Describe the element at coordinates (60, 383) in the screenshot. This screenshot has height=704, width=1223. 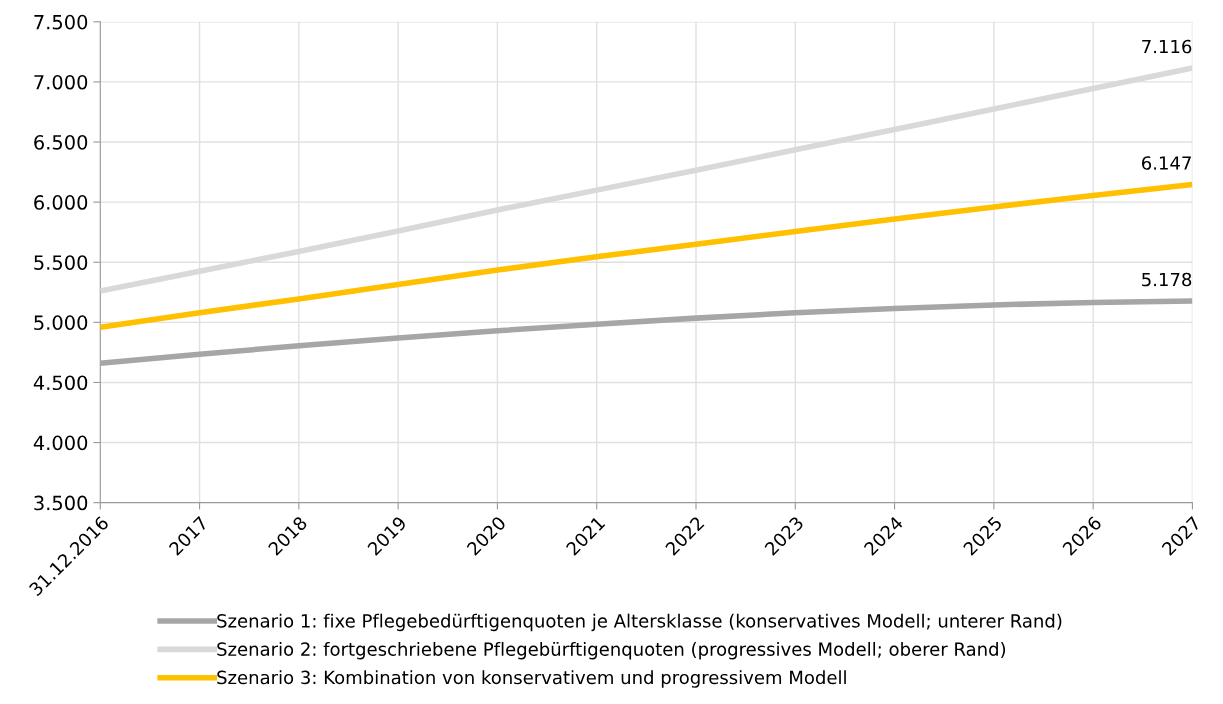
I see `y-tick-label: 4.500` at that location.